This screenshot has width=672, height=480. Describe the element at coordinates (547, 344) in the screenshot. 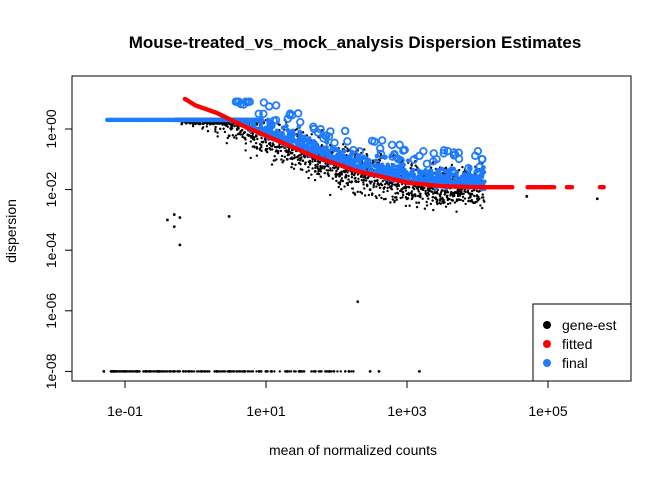

I see `legend-marker-fitted` at that location.